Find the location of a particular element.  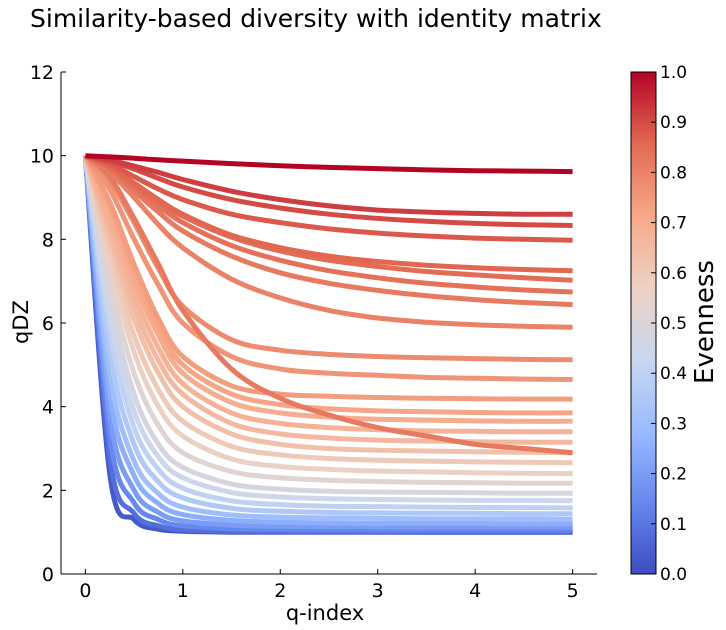

colorbar-tick-label: 0.9 is located at coordinates (673, 123).